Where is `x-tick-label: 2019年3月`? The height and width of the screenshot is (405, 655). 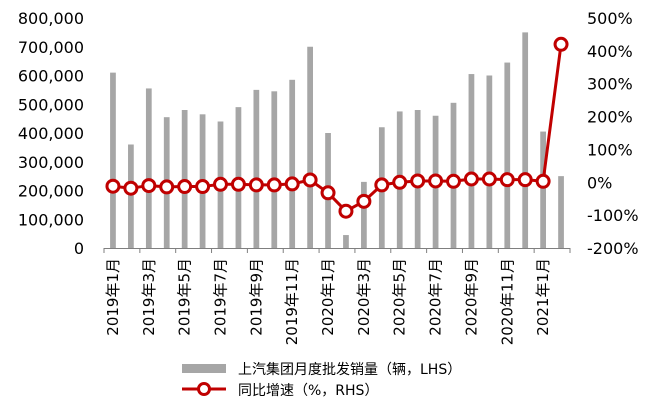 x-tick-label: 2019年3月 is located at coordinates (149, 297).